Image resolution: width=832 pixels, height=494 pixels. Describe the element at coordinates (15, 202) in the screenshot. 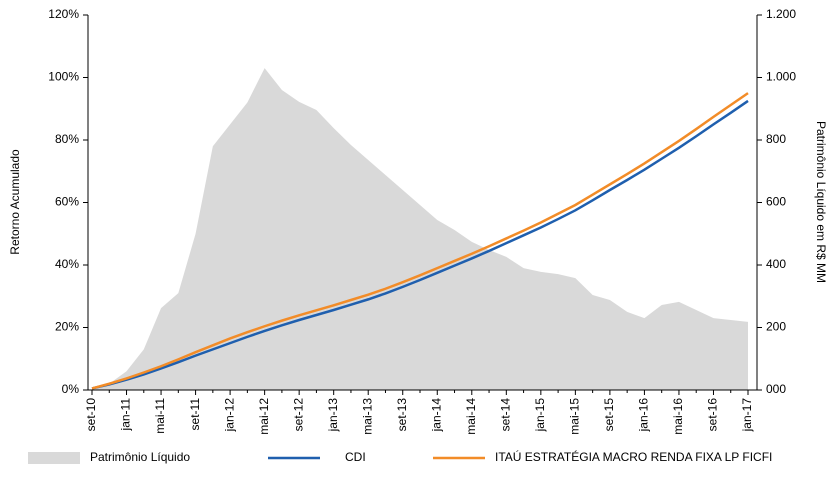

I see `y-axis-label: Retorno Acumulado` at that location.